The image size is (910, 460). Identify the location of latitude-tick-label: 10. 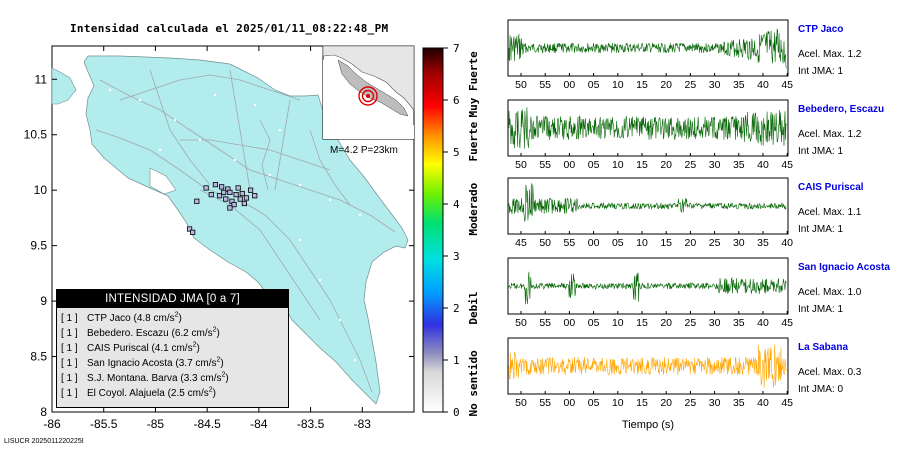
(41, 190).